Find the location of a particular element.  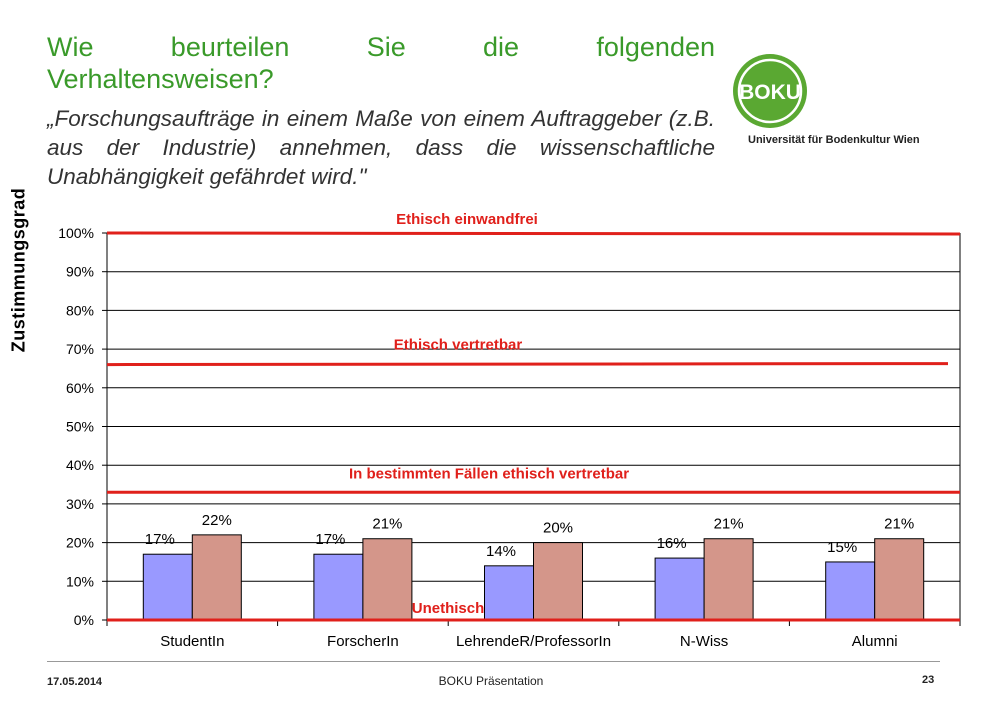

slide-title-line2: Verhaltensweisen? is located at coordinates (160, 79).